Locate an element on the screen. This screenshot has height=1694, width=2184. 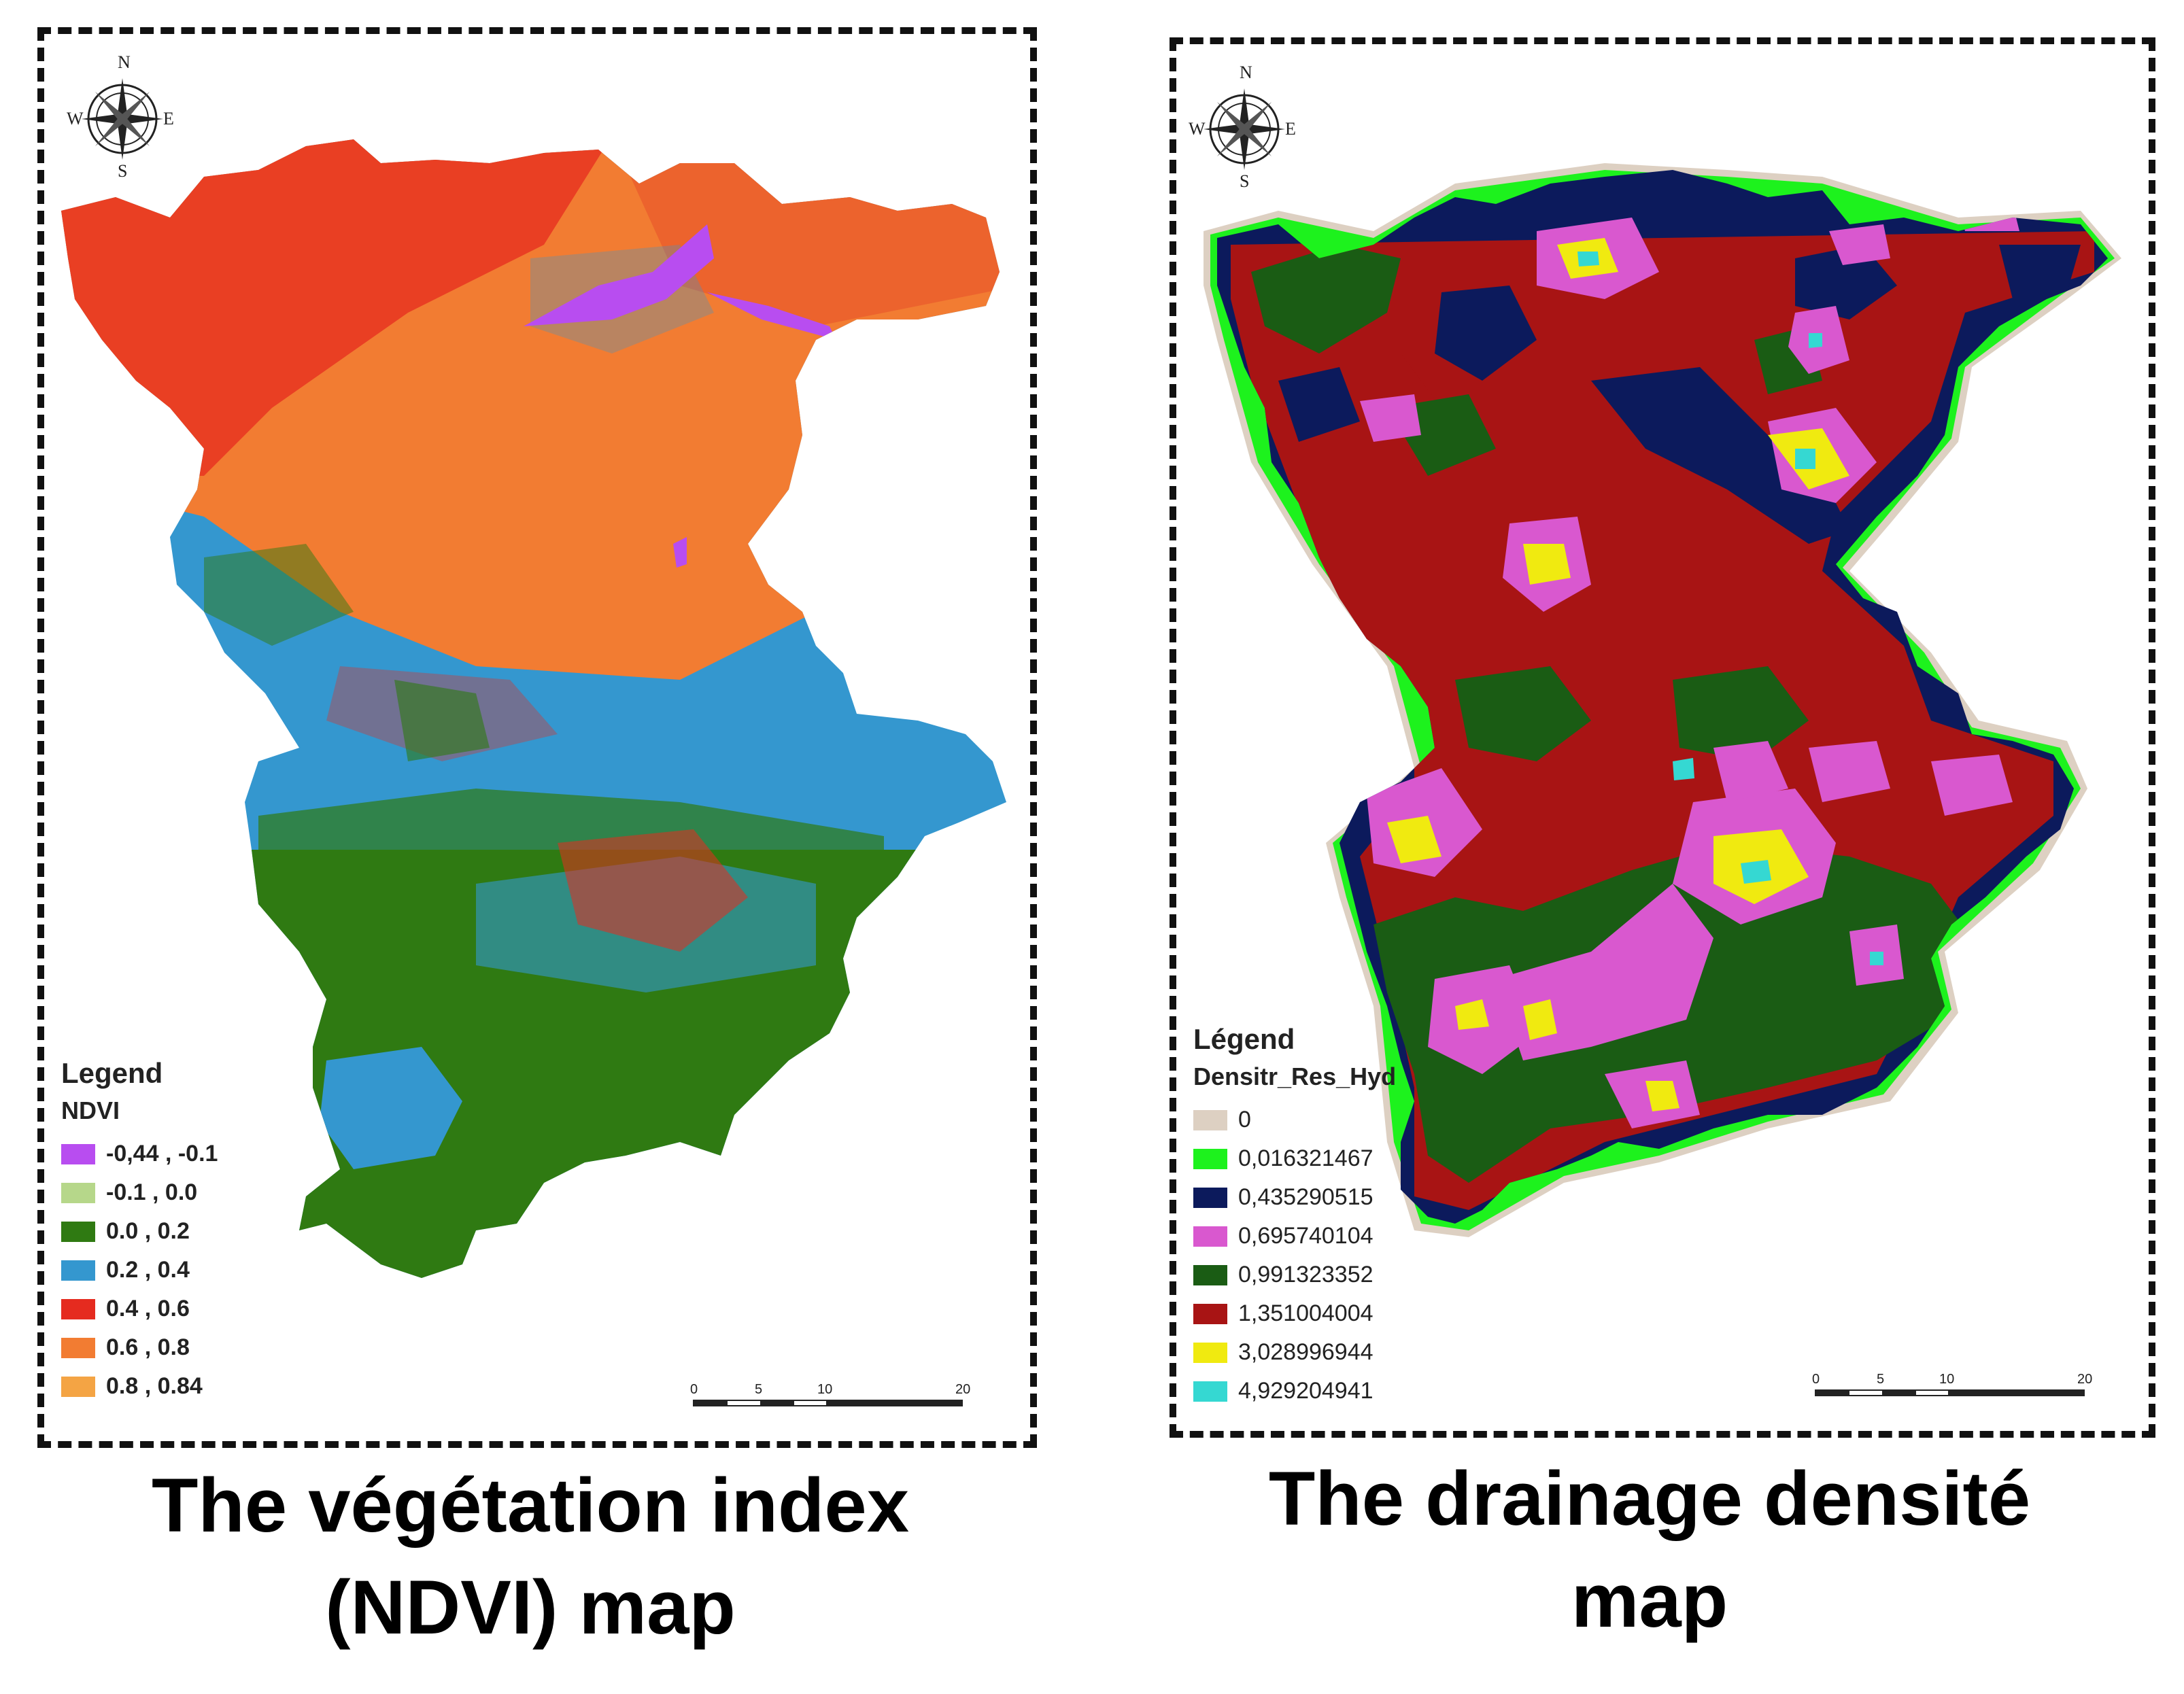
legend-item: 4,929204941 is located at coordinates (1295, 1391).